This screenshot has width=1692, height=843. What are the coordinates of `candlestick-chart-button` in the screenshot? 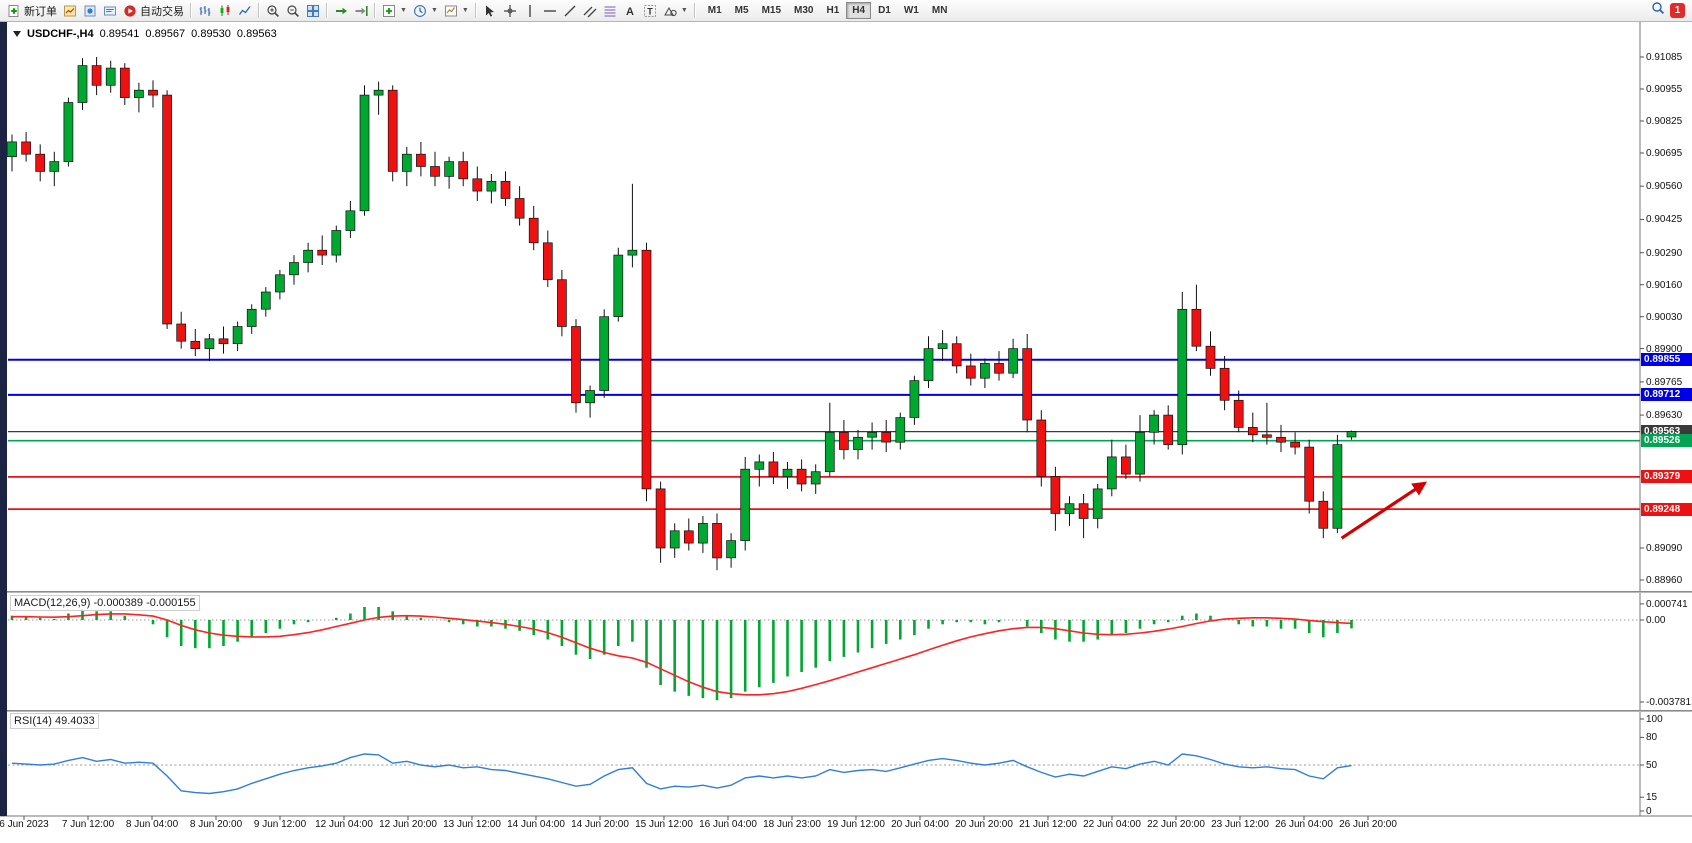 It's located at (225, 11).